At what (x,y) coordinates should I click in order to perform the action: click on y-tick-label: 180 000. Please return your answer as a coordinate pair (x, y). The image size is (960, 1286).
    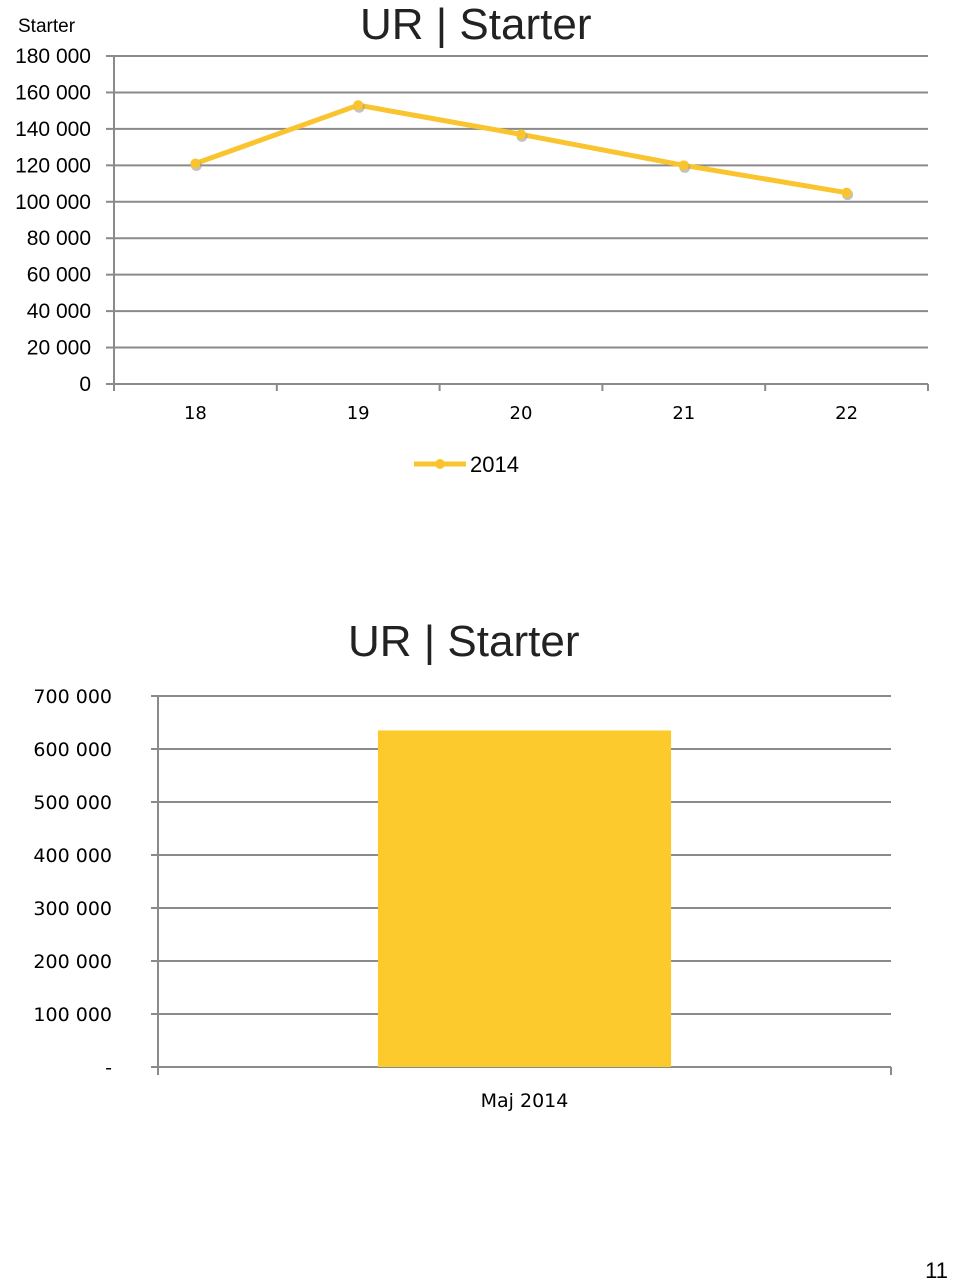
    Looking at the image, I should click on (53, 56).